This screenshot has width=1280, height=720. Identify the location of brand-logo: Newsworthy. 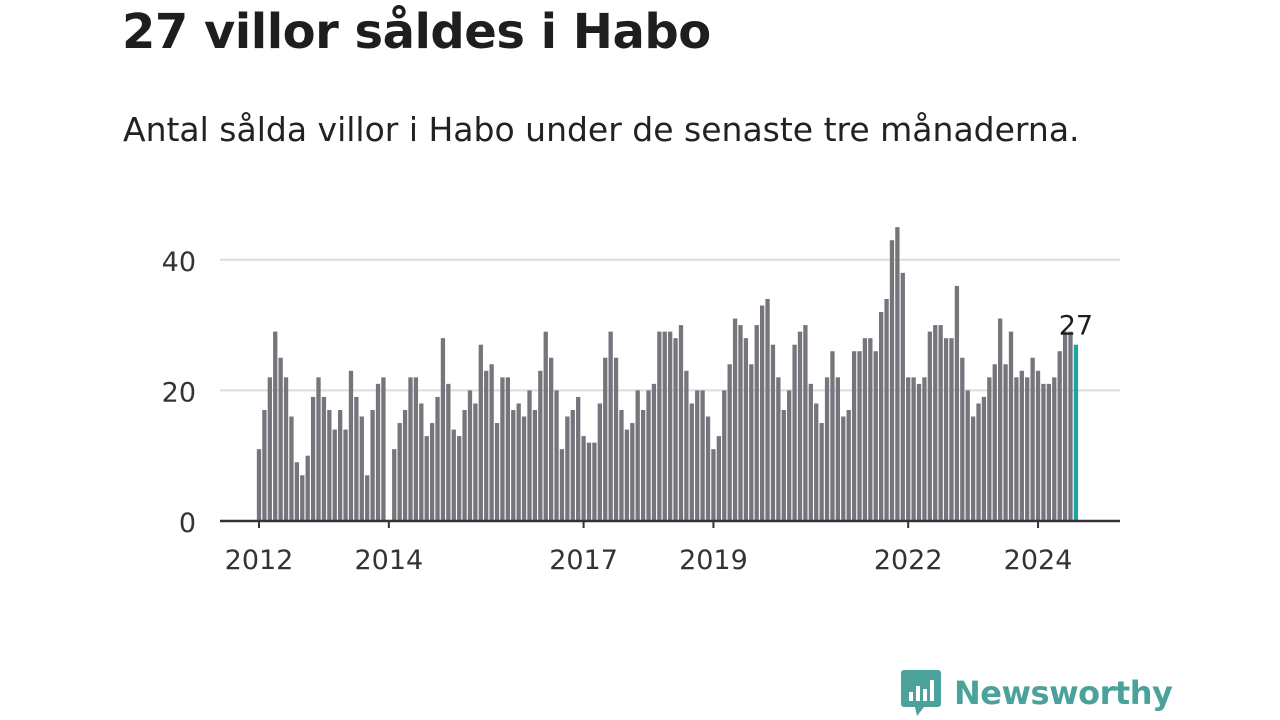
(1036, 693).